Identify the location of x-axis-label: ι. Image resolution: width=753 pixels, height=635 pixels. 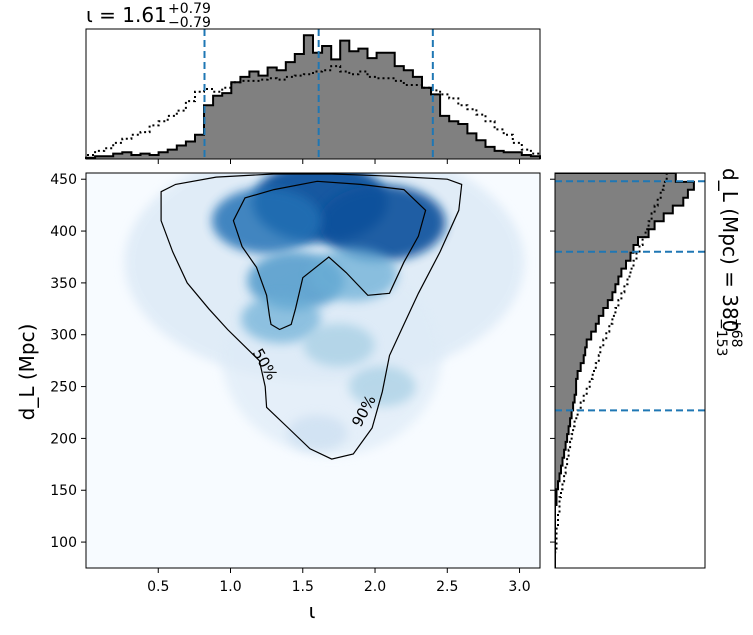
(312, 611).